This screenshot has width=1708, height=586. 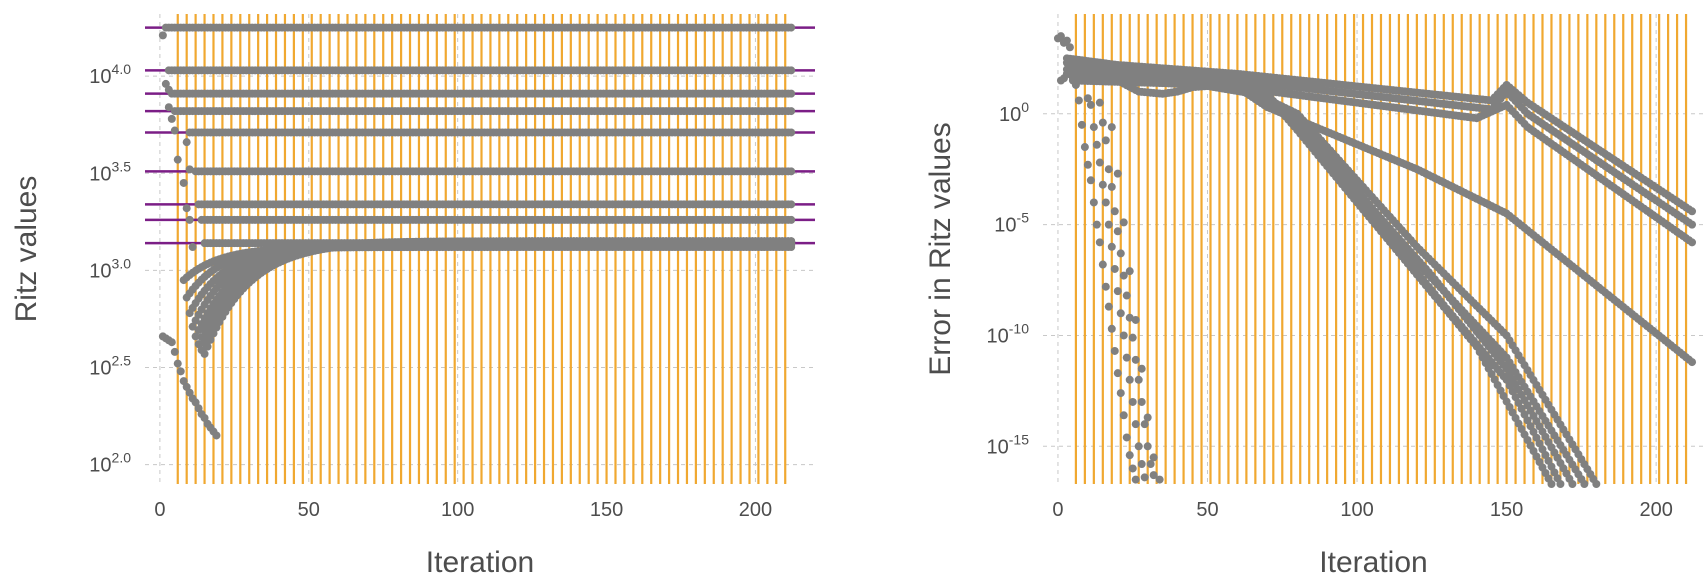 What do you see at coordinates (26, 249) in the screenshot?
I see `y-axis-title: Ritz values` at bounding box center [26, 249].